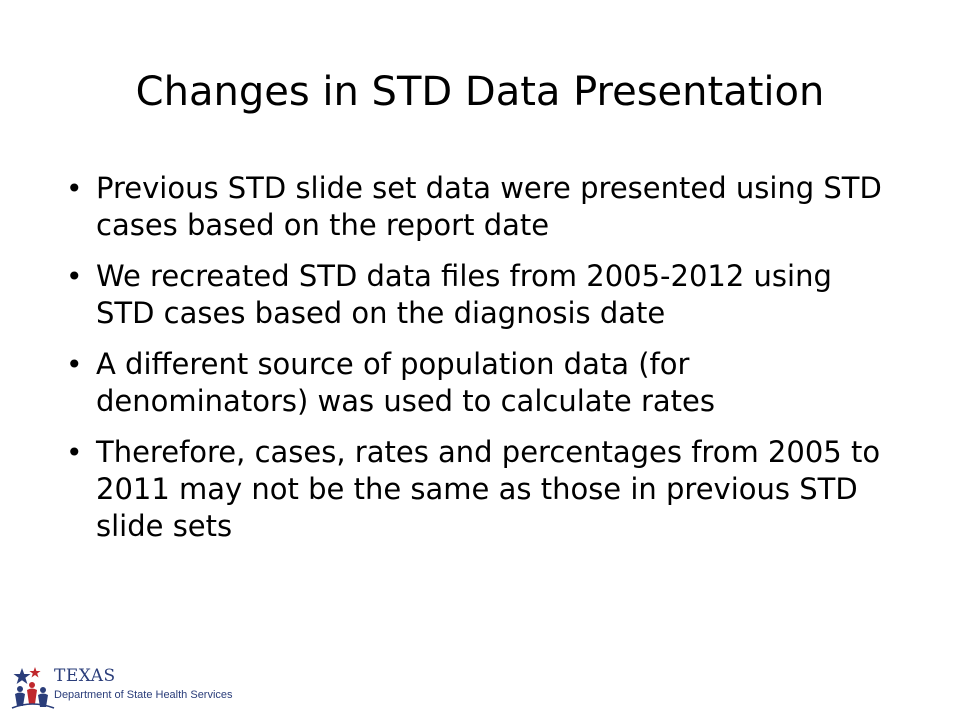 Image resolution: width=960 pixels, height=720 pixels. What do you see at coordinates (33, 688) in the screenshot?
I see `texas-dshs-logo-icon` at bounding box center [33, 688].